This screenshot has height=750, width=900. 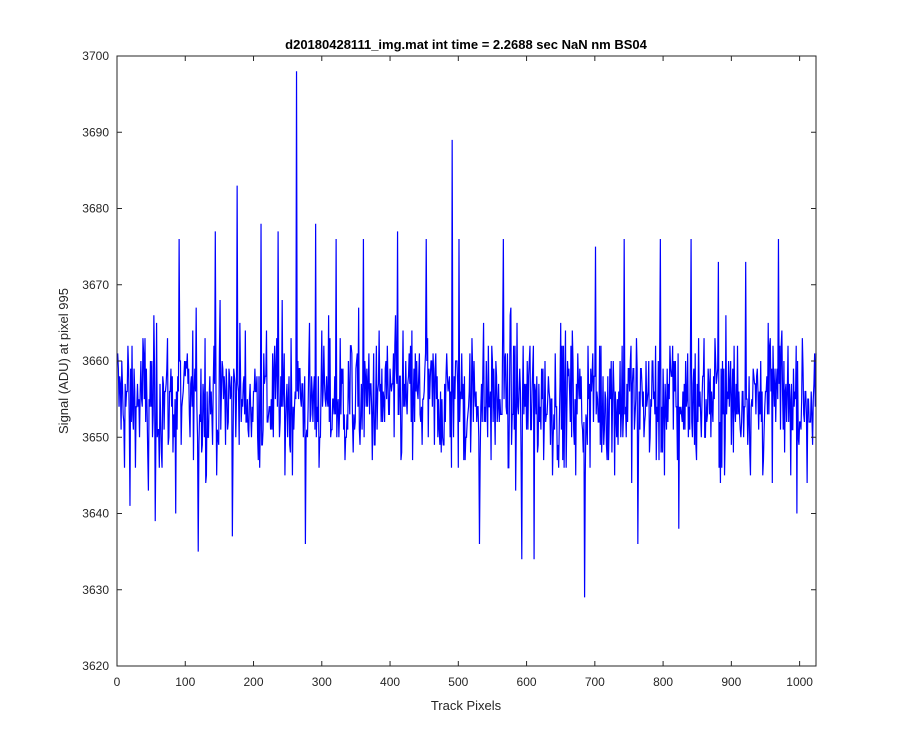 What do you see at coordinates (95, 666) in the screenshot?
I see `y-tick-label: 3620` at bounding box center [95, 666].